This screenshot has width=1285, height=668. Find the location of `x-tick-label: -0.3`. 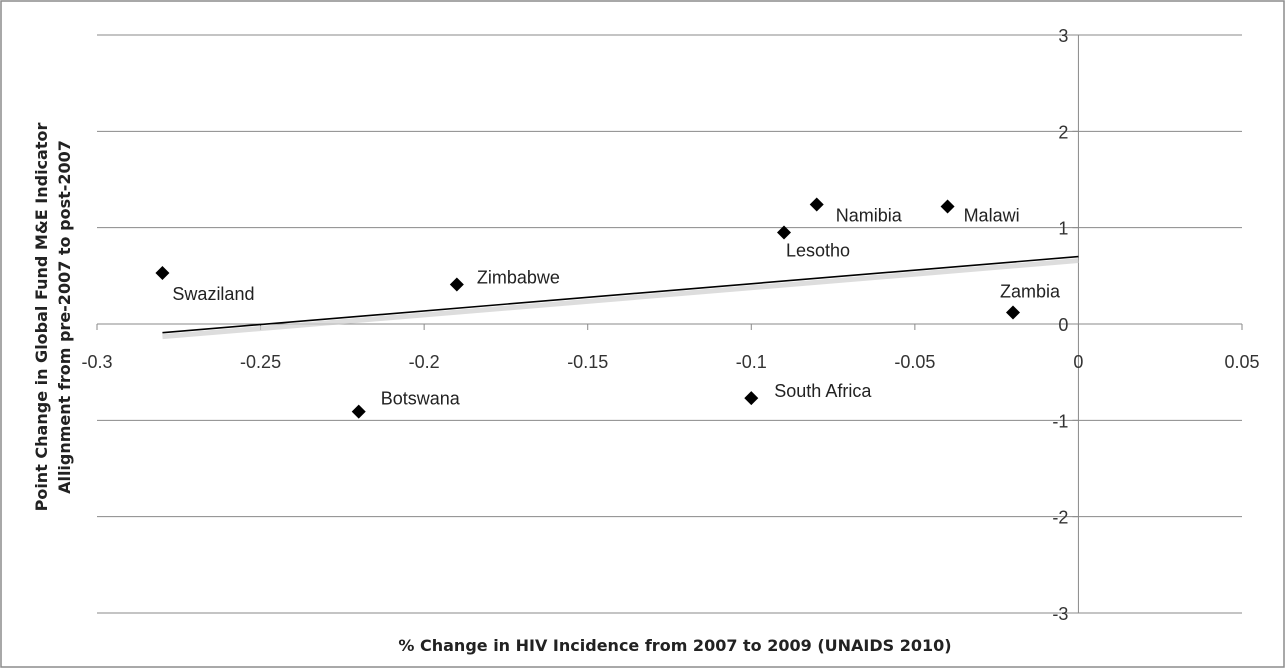

x-tick-label: -0.3 is located at coordinates (96, 362).